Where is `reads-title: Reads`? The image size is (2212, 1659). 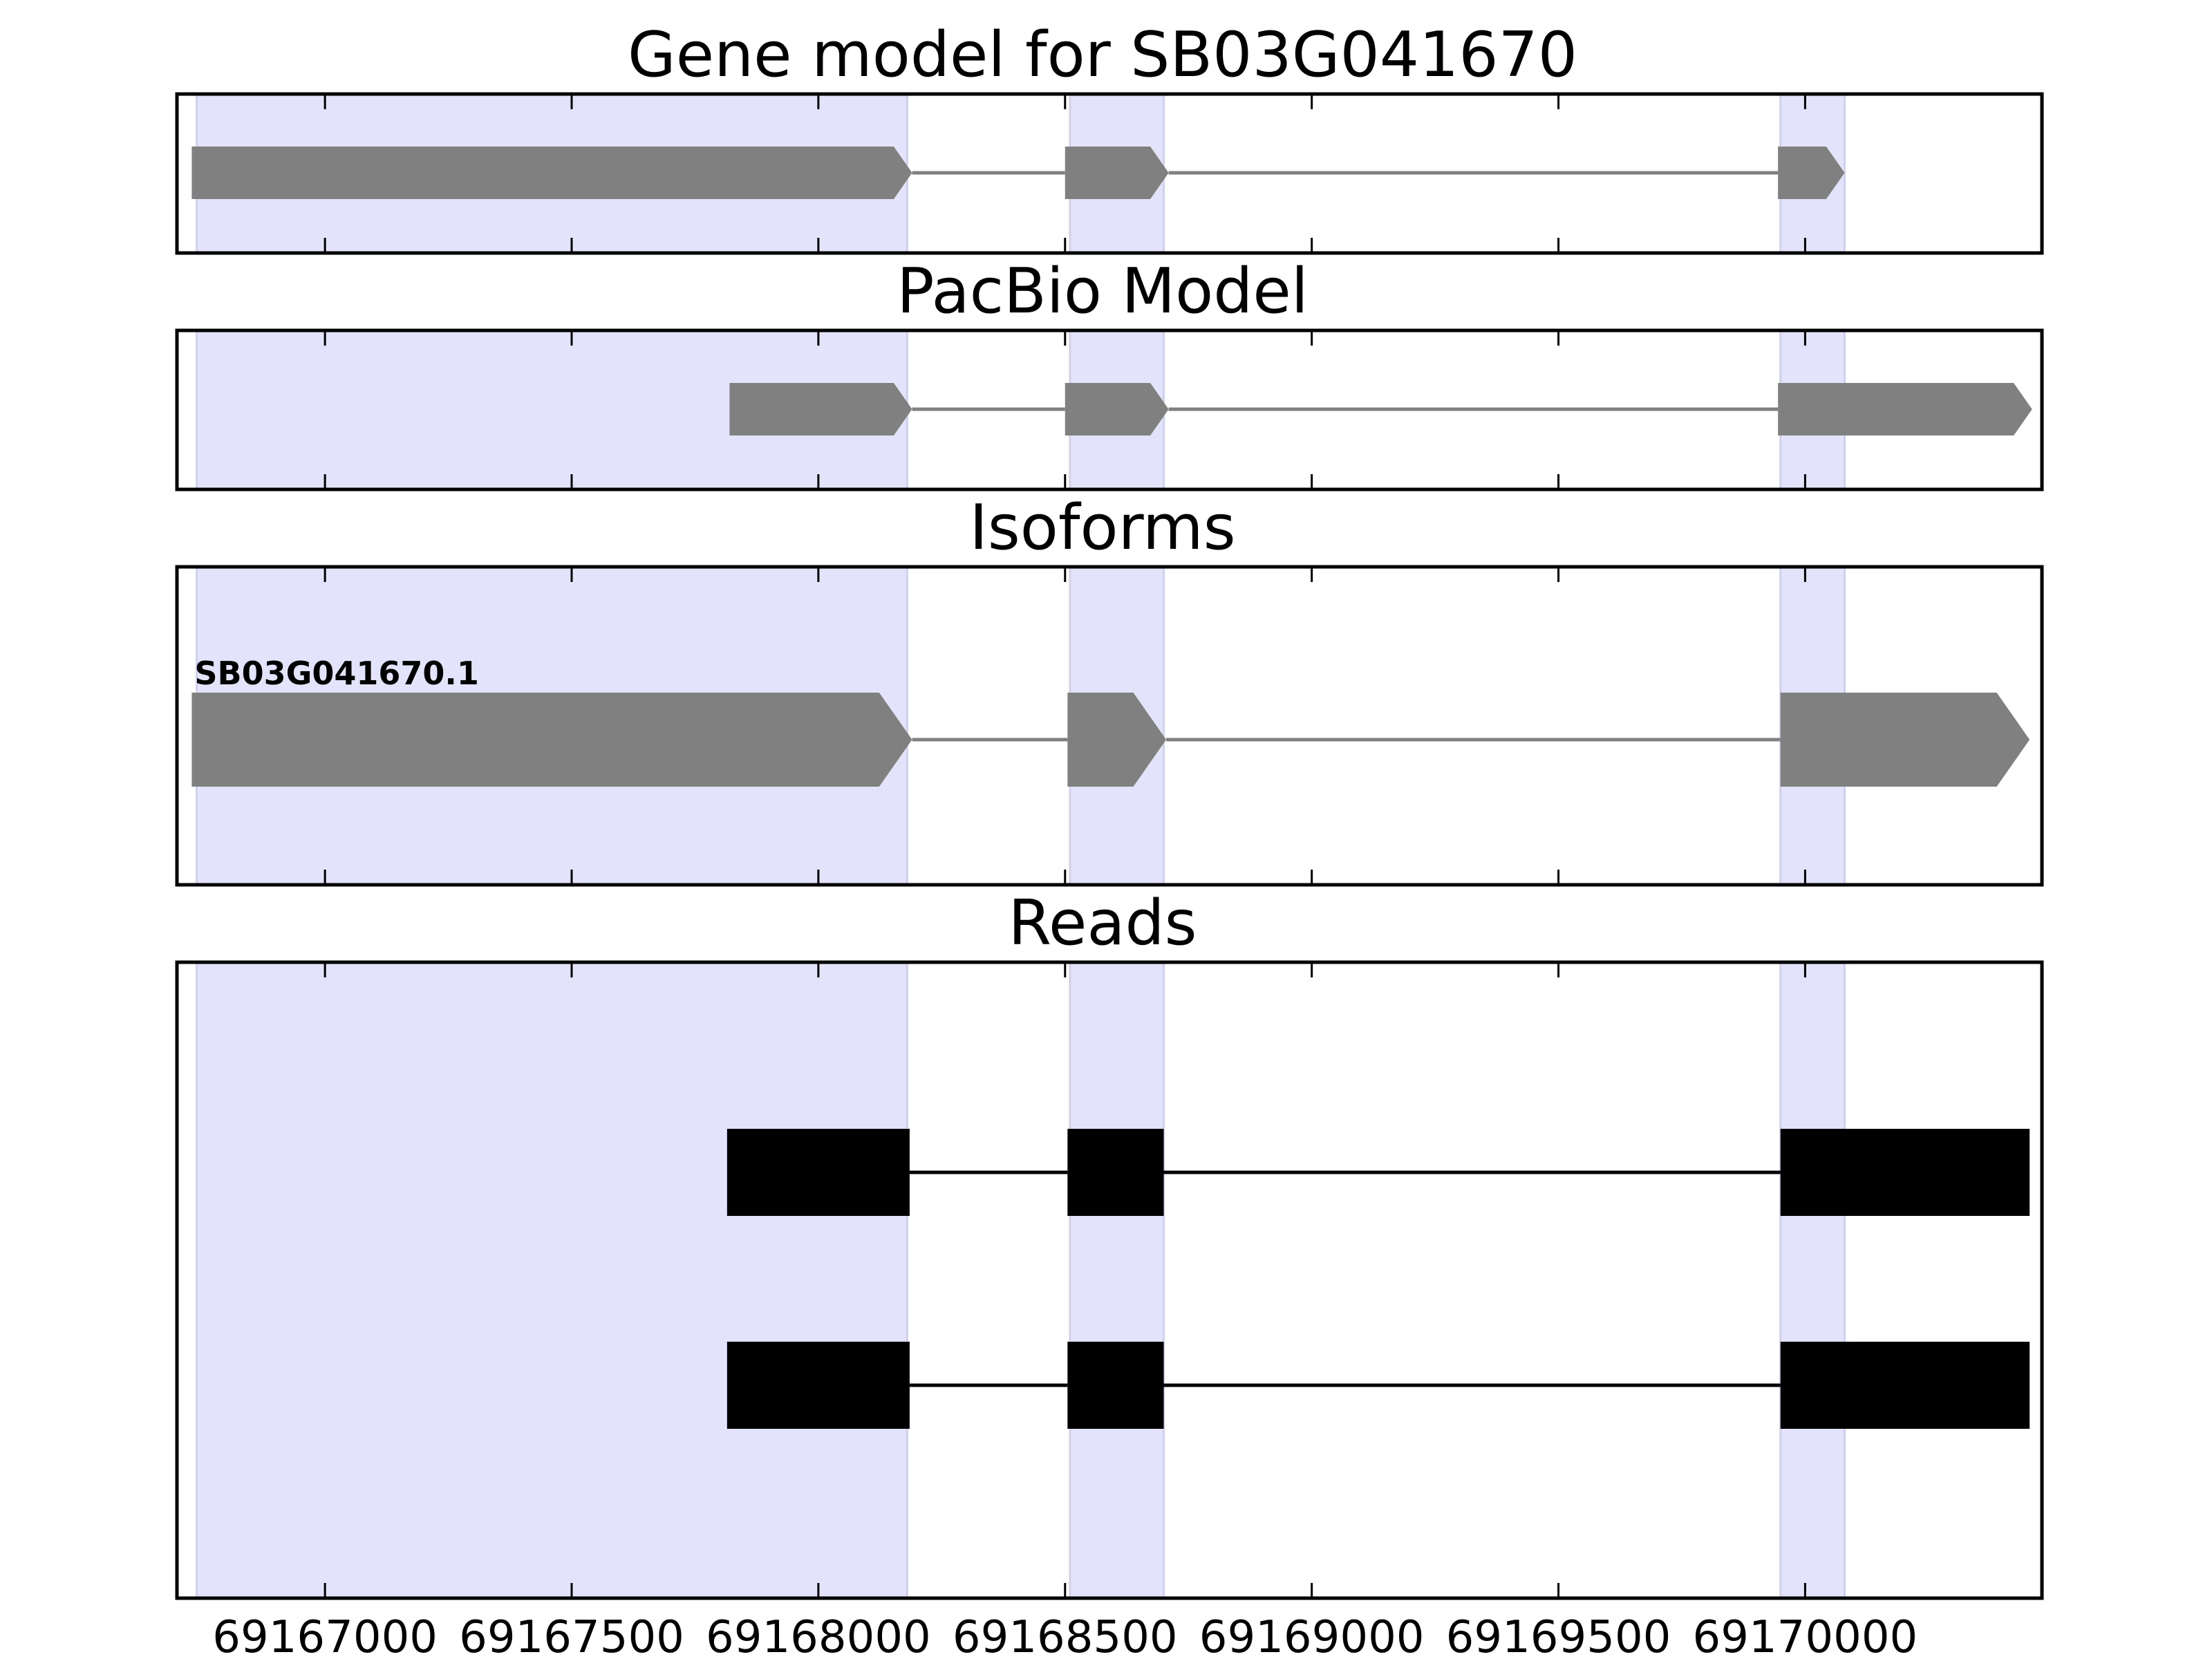 reads-title: Reads is located at coordinates (1102, 923).